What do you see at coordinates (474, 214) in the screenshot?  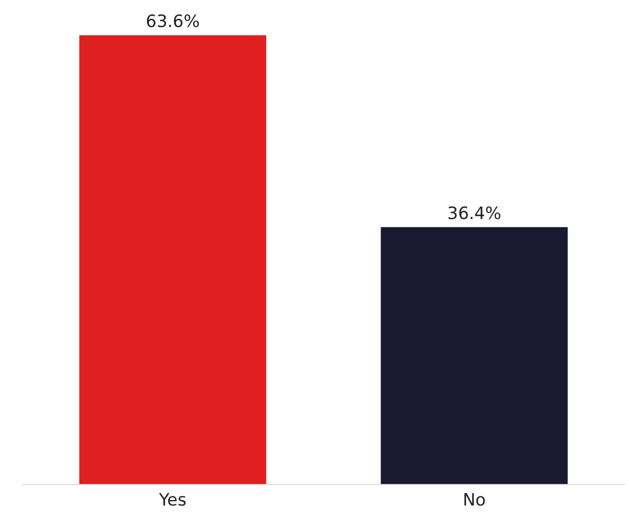 I see `data-label: 36.4%` at bounding box center [474, 214].